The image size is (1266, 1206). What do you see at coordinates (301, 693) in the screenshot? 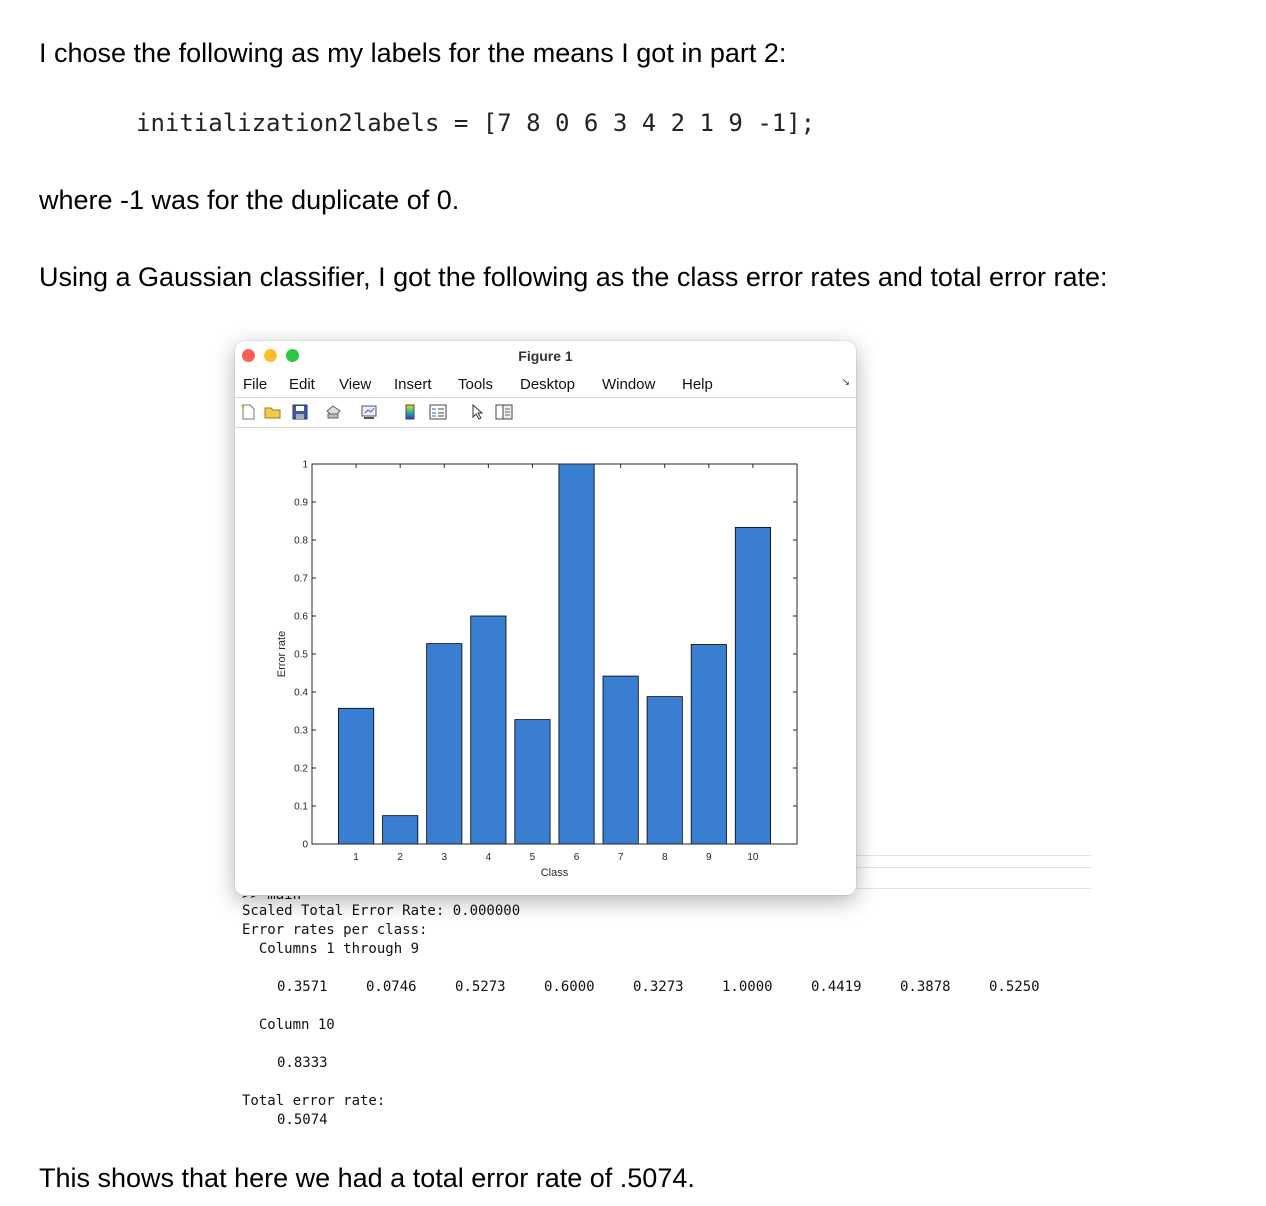
I see `y-tick-label: 0.4` at bounding box center [301, 693].